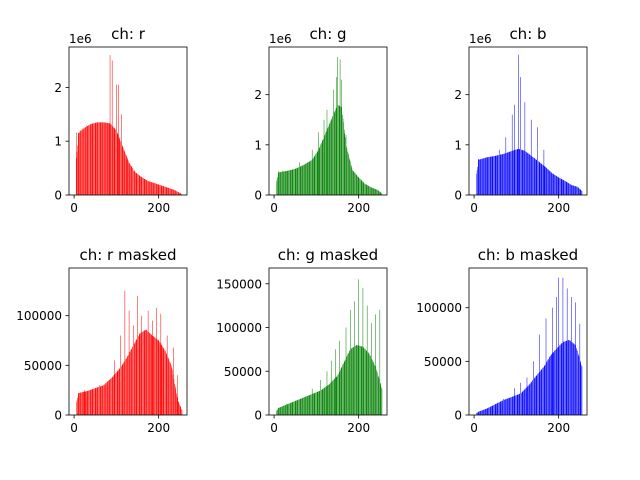  Describe the element at coordinates (527, 34) in the screenshot. I see `subplot-title: ch: b` at that location.